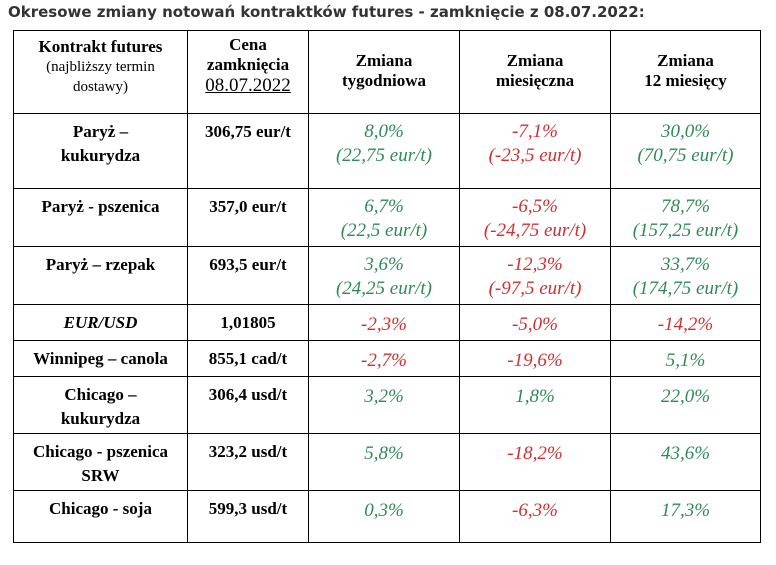 Image resolution: width=776 pixels, height=565 pixels. What do you see at coordinates (384, 230) in the screenshot?
I see `weekly-change-amount: (22,5 eur/t)` at bounding box center [384, 230].